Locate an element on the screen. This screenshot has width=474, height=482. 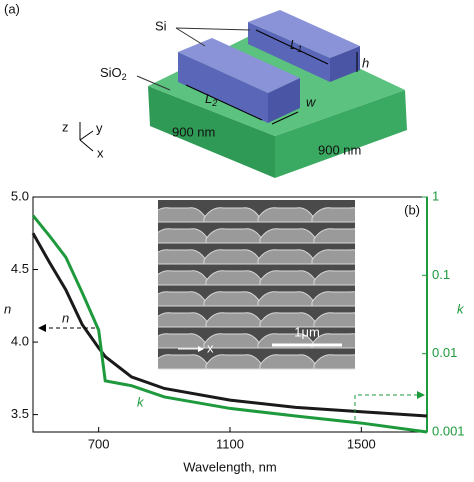
panel-label: (a) is located at coordinates (12, 8).